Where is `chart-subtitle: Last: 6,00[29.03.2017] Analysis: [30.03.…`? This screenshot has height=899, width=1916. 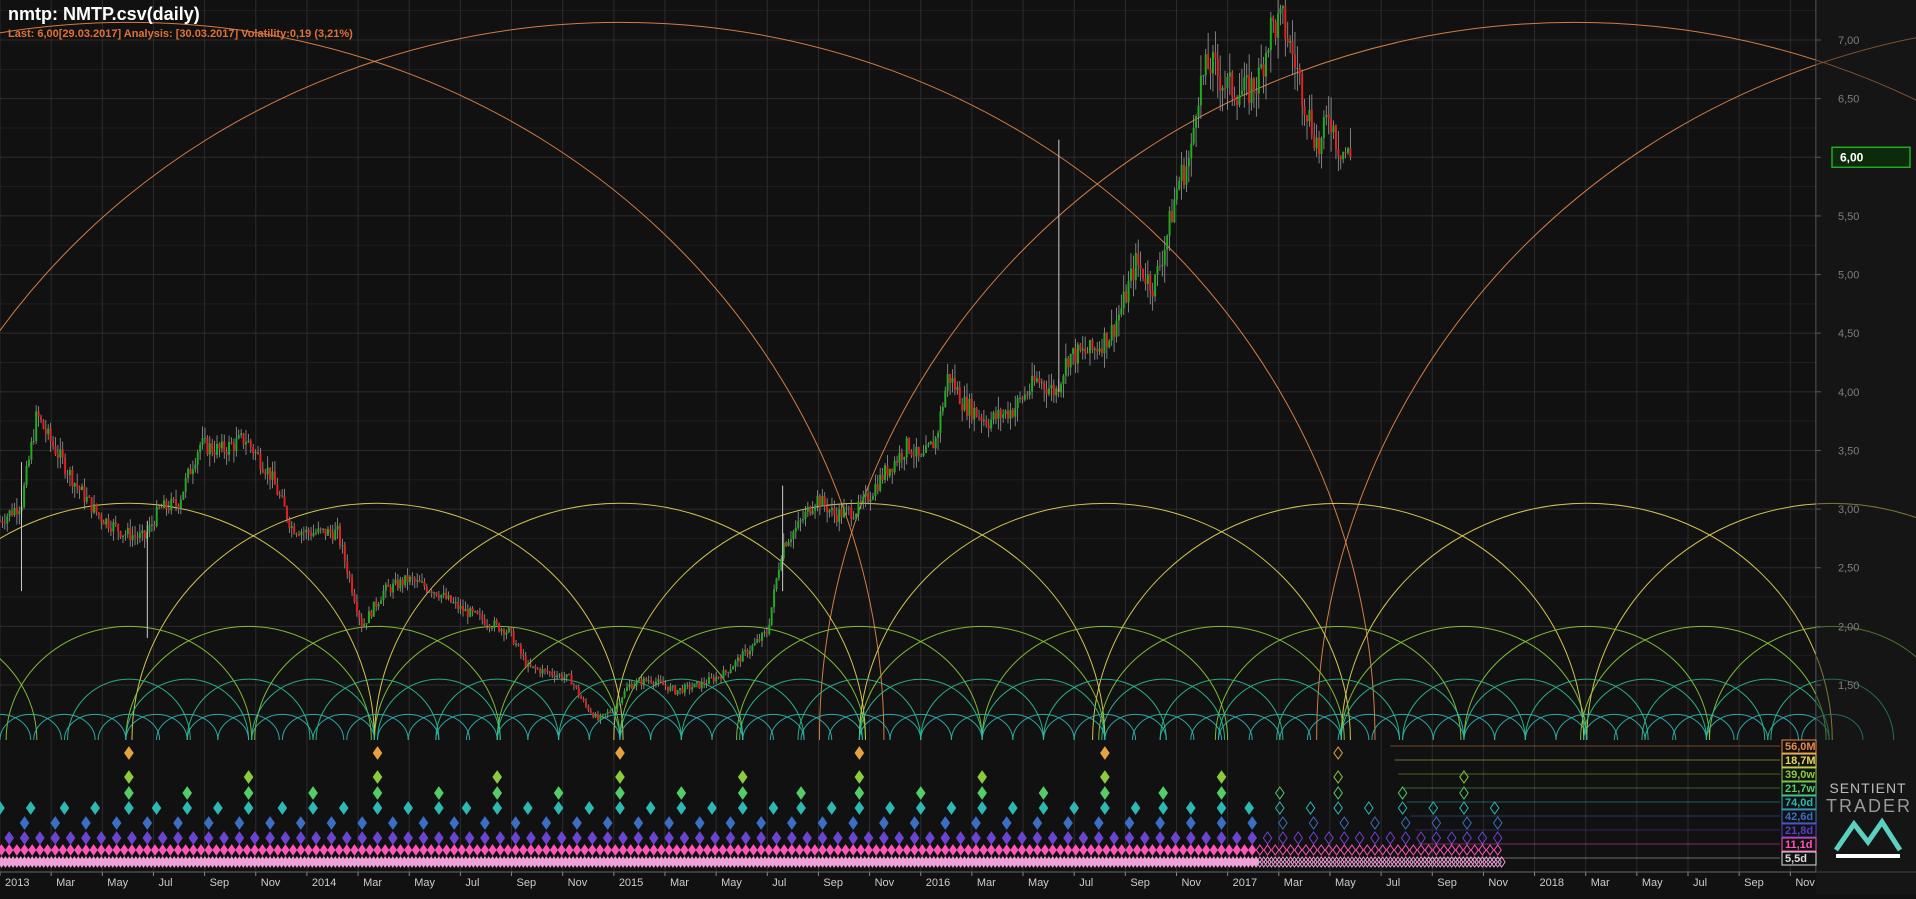
chart-subtitle: Last: 6,00[29.03.2017] Analysis: [30.03.… is located at coordinates (180, 34).